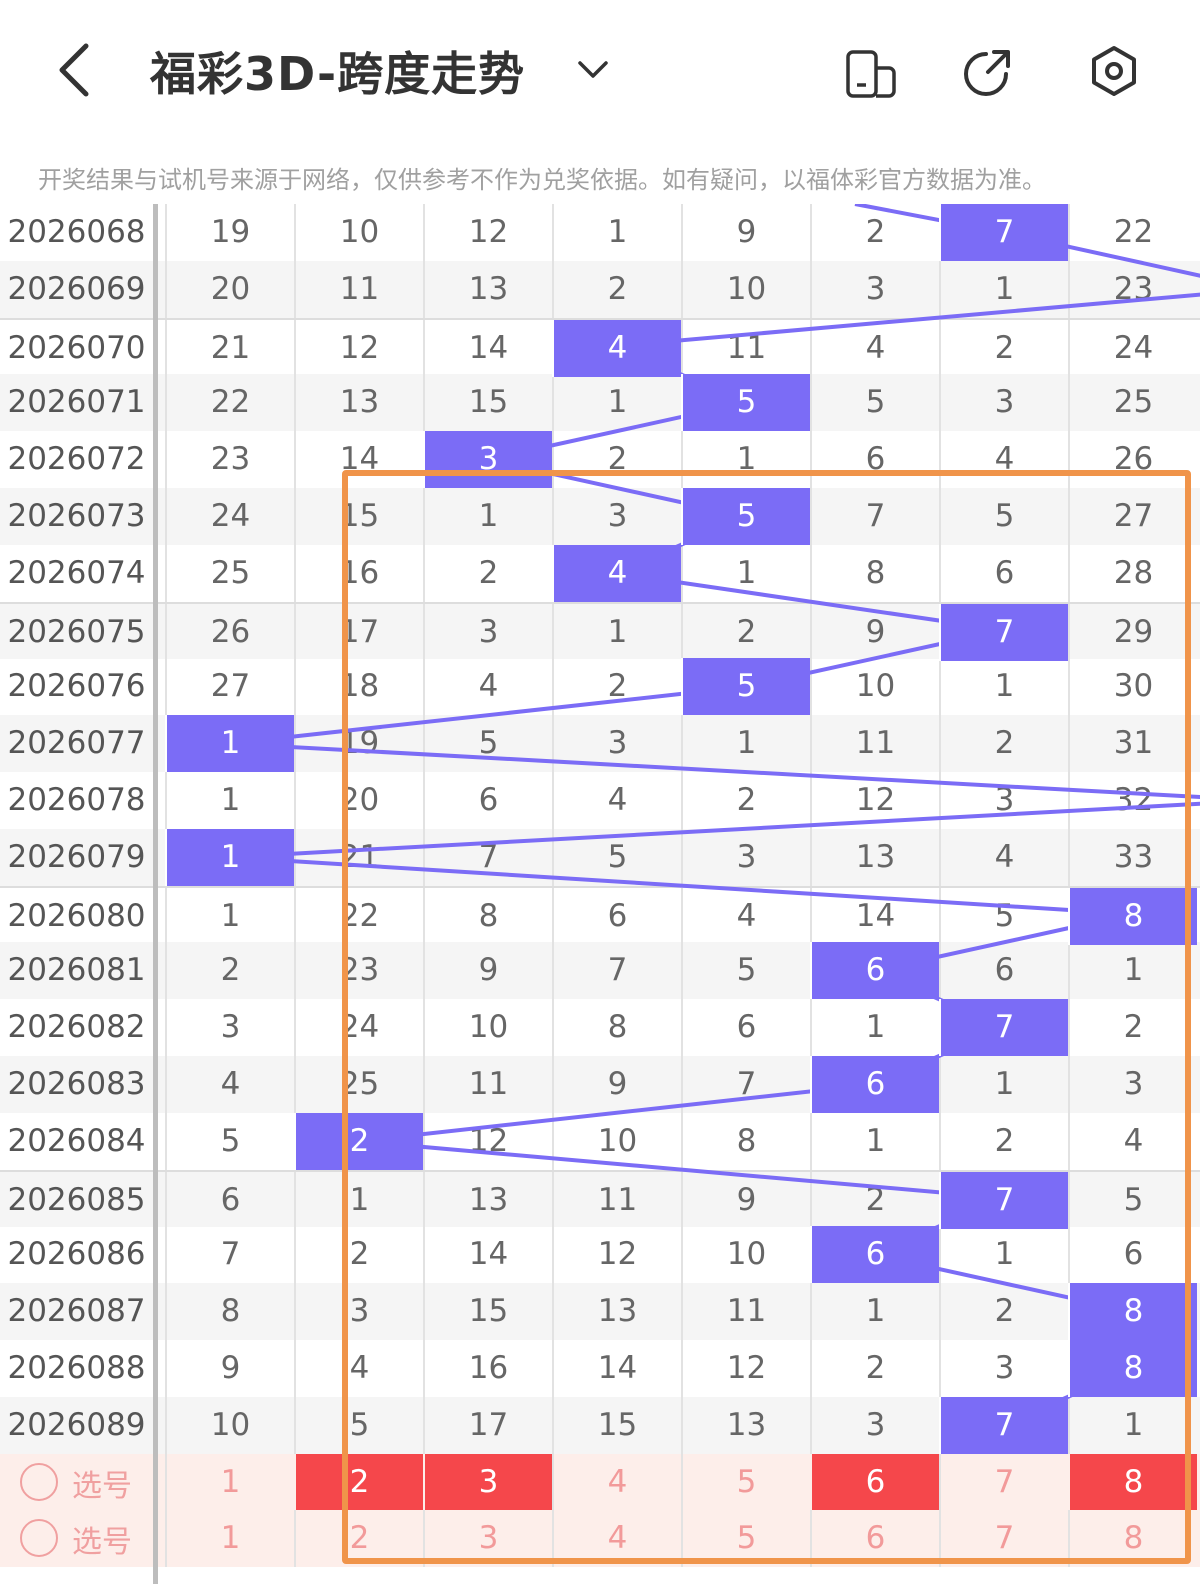 This screenshot has width=1200, height=1584. I want to click on miss-cell: 19, so click(229, 232).